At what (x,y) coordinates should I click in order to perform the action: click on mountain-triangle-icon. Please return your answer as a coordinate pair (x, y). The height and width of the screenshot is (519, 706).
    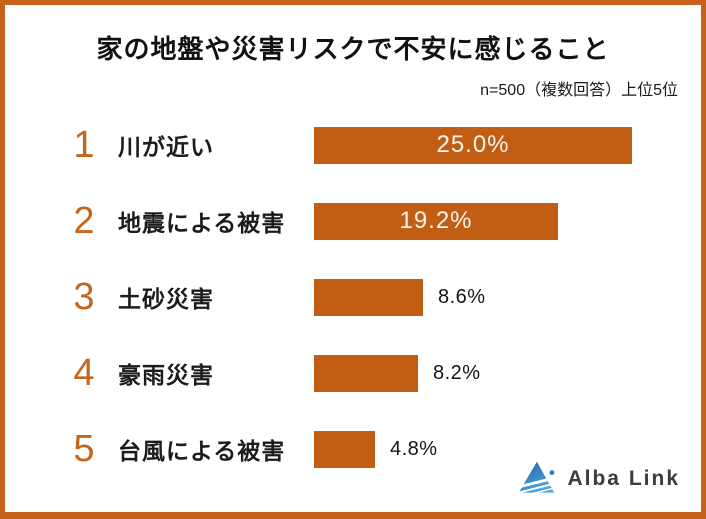
    Looking at the image, I should click on (536, 480).